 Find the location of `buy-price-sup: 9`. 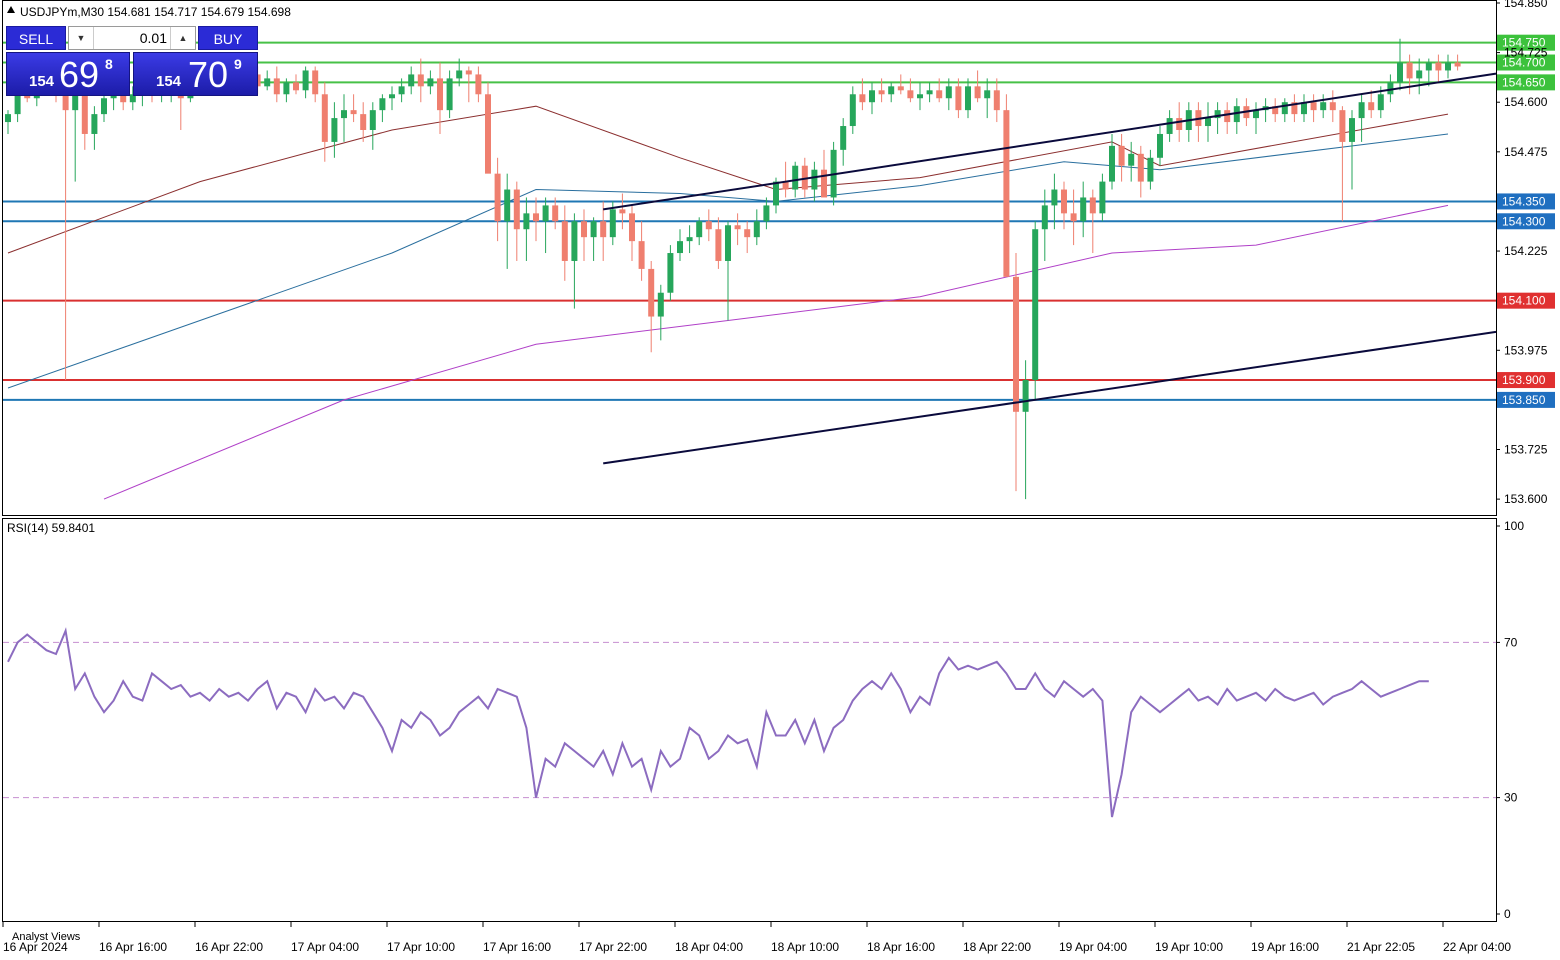

buy-price-sup: 9 is located at coordinates (238, 64).